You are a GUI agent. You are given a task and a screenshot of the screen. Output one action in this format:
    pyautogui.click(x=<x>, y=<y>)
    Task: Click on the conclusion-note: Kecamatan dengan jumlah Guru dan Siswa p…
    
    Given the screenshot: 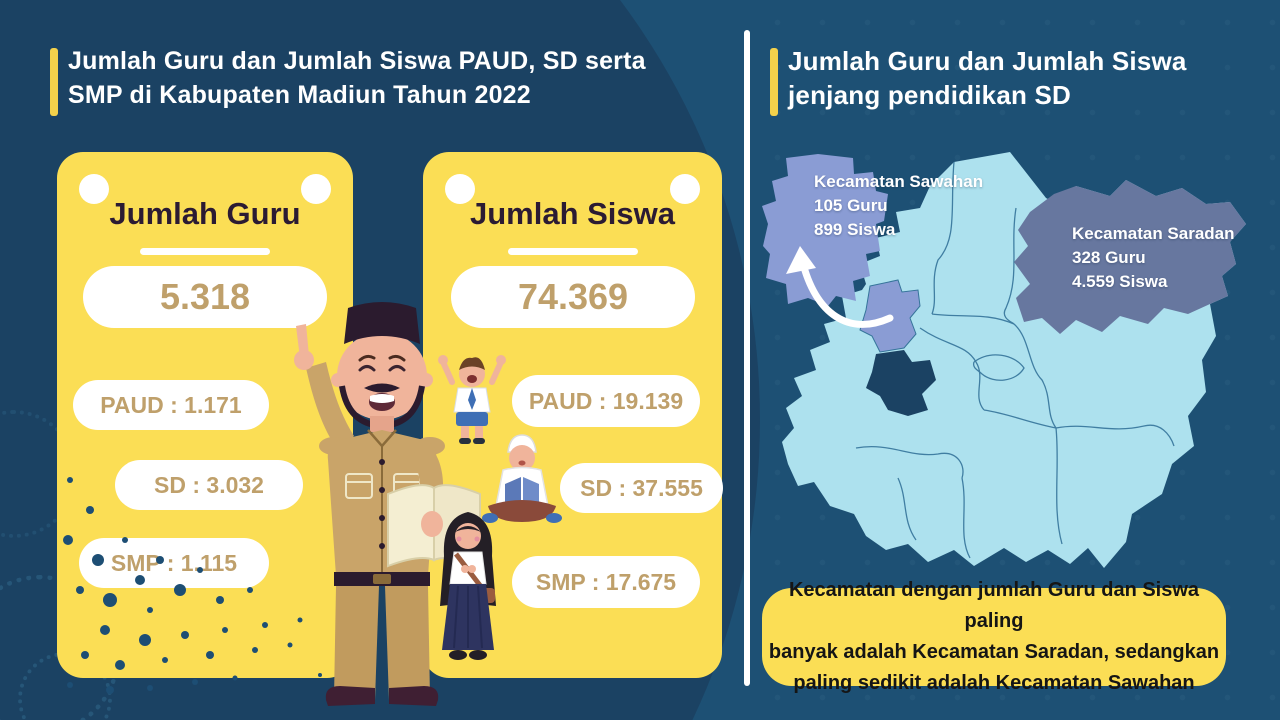 What is the action you would take?
    pyautogui.click(x=994, y=636)
    